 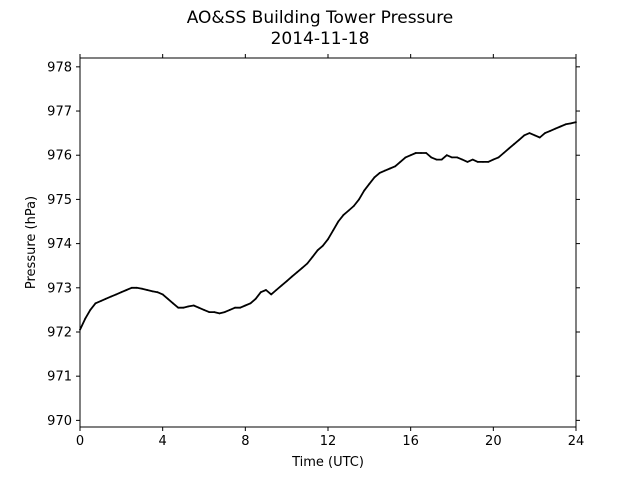 I want to click on y-tick-label: 976, so click(x=59, y=156).